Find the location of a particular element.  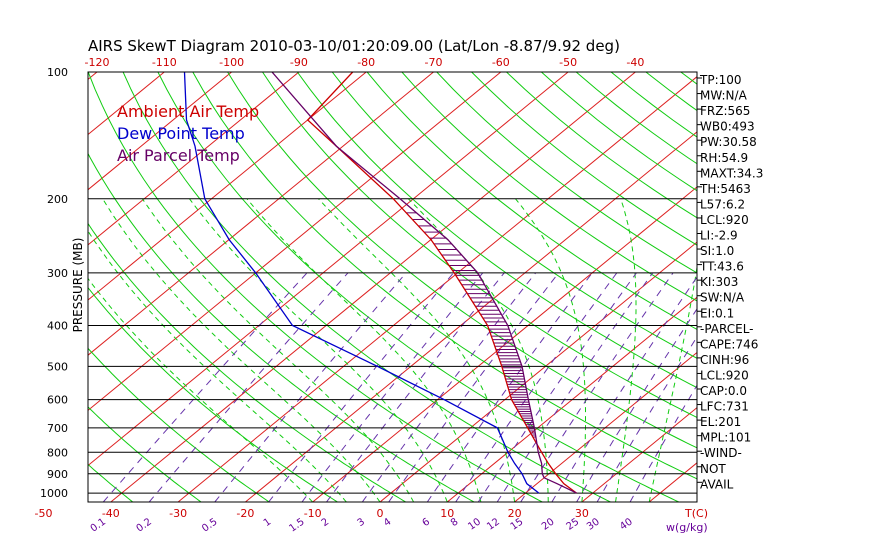

bottom-temperature-tick: 20 is located at coordinates (515, 513).